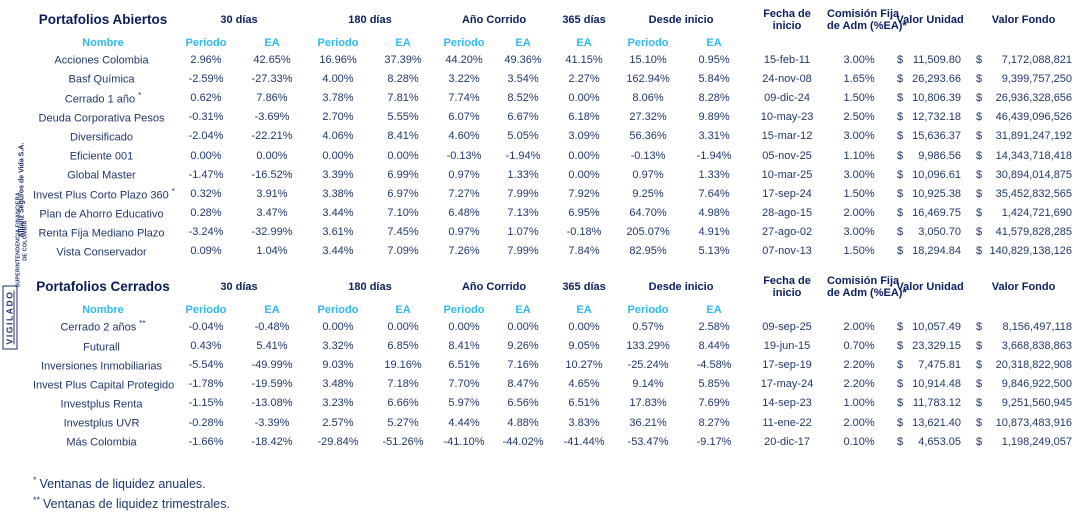 Image resolution: width=1078 pixels, height=515 pixels. Describe the element at coordinates (648, 232) in the screenshot. I see `cell-inception-periodo: 205.07%` at that location.